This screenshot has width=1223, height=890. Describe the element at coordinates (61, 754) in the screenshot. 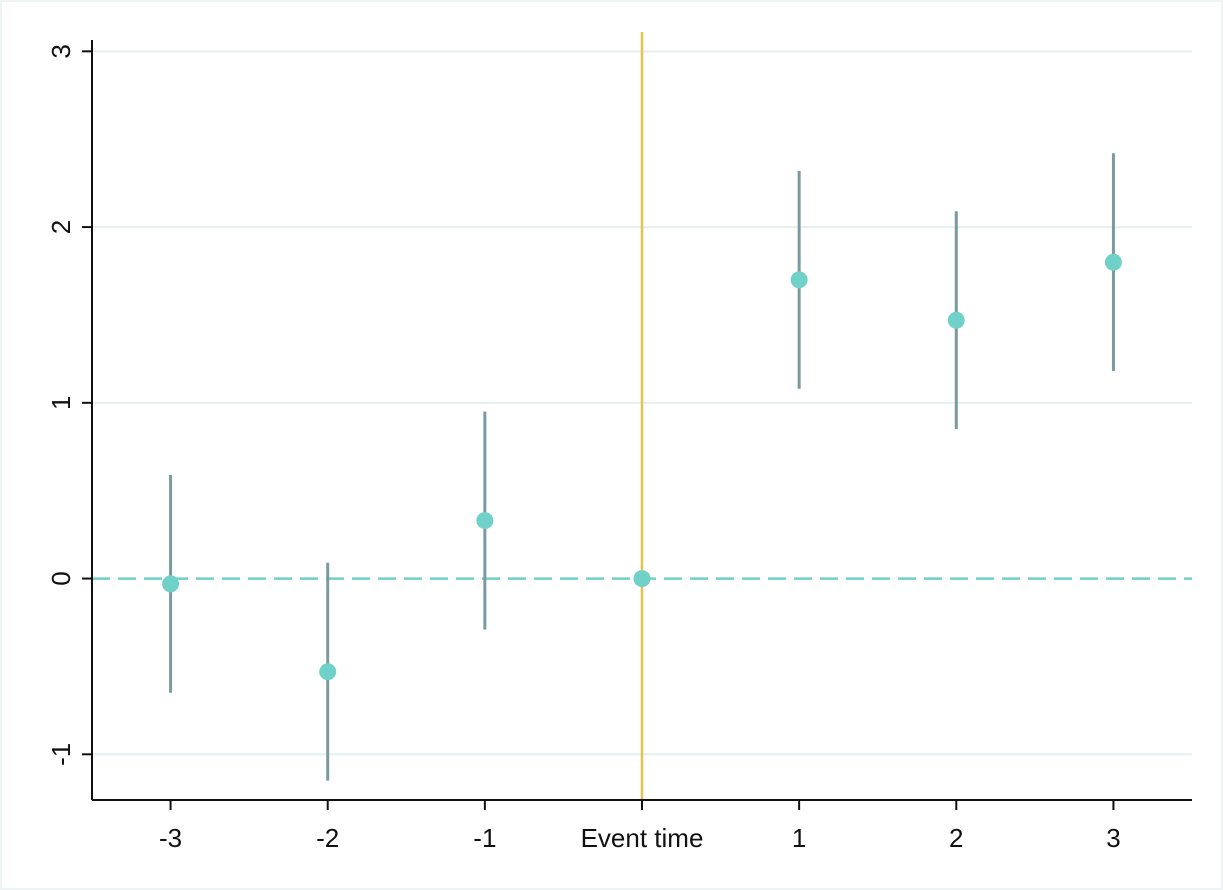

I see `y-tick-label: -1` at that location.